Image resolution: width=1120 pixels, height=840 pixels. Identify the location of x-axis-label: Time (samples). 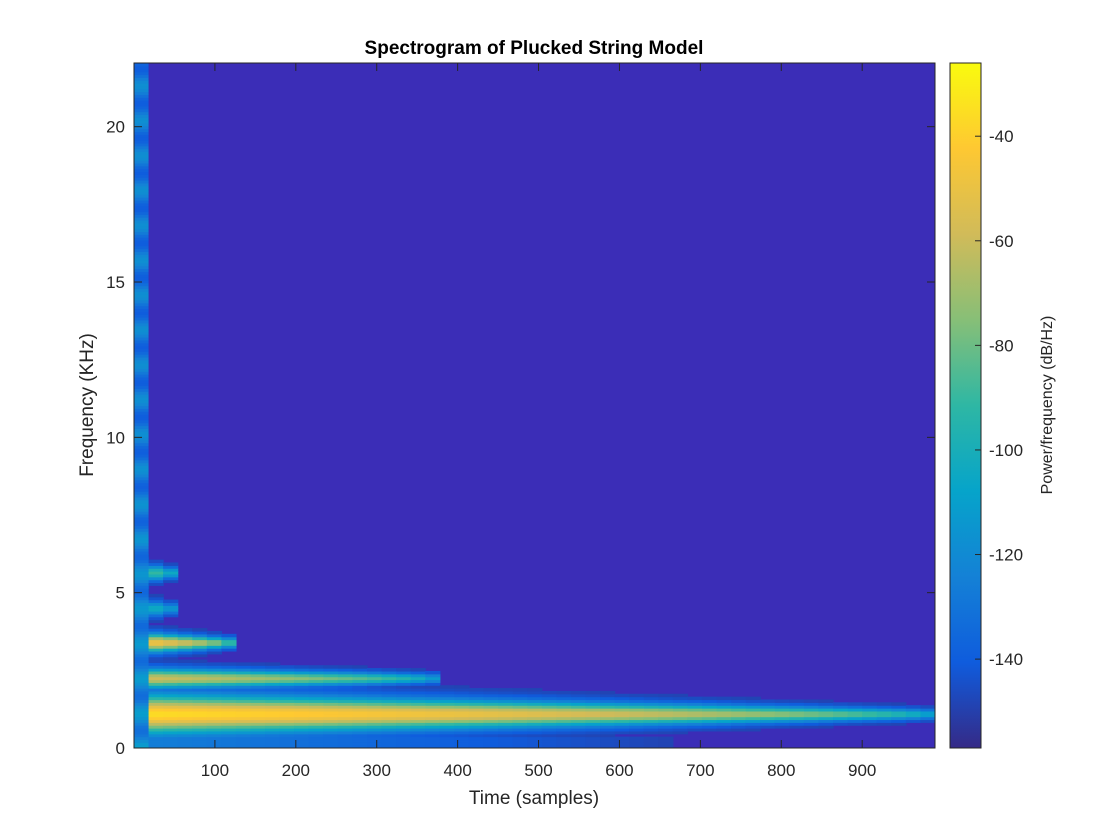
(534, 798).